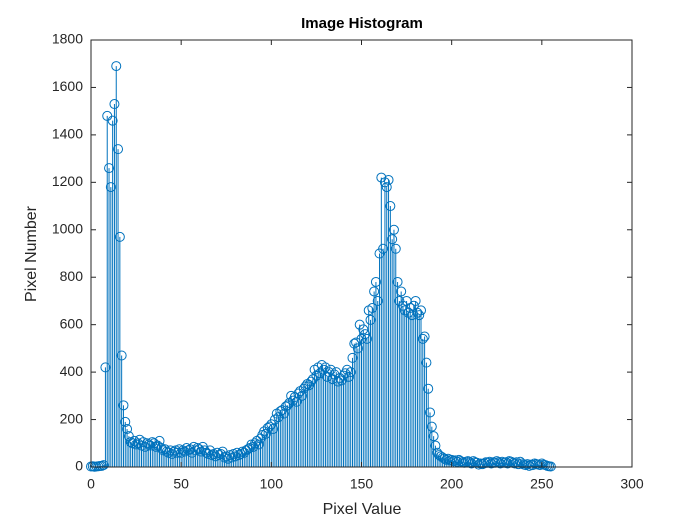 The width and height of the screenshot is (700, 525). Describe the element at coordinates (67, 86) in the screenshot. I see `y-tick-label: 1600` at that location.